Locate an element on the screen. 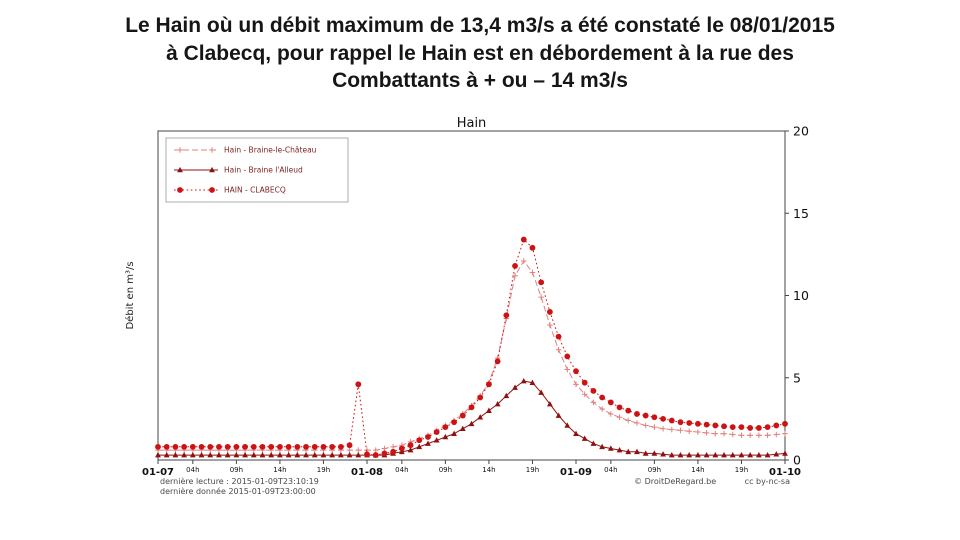 This screenshot has width=960, height=540. y-tick-label: 10 is located at coordinates (801, 295).